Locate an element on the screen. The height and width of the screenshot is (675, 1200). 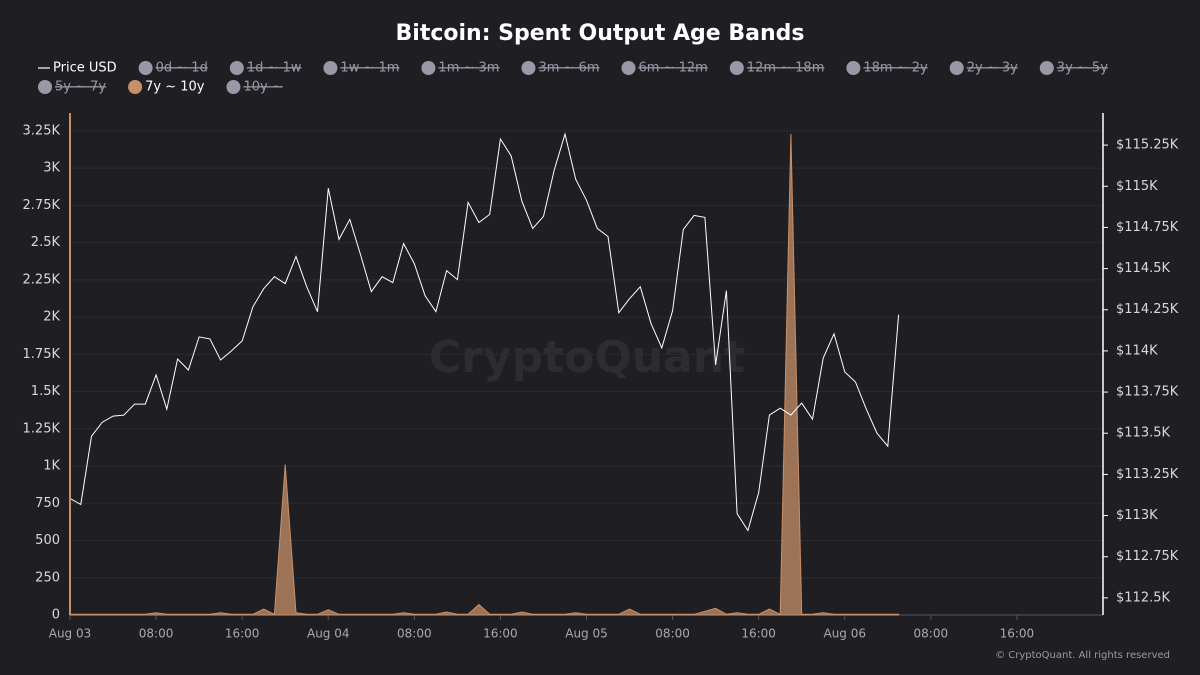
legend-label: 1w ~ 1m is located at coordinates (369, 68).